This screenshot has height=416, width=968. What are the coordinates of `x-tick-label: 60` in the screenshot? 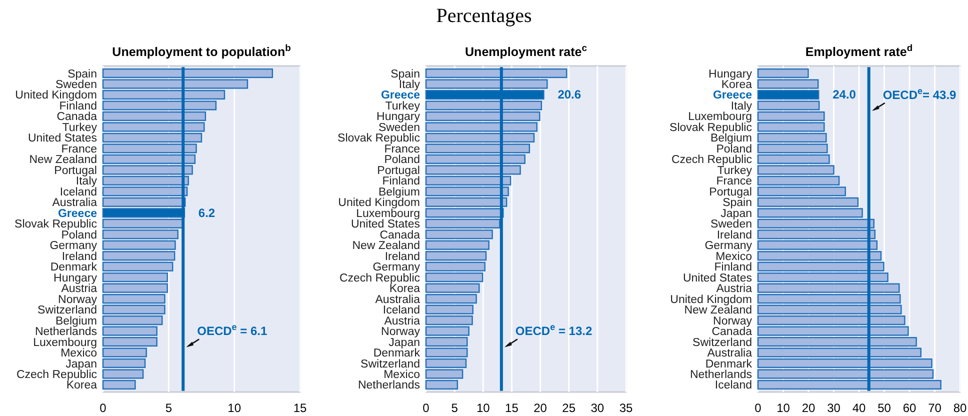 It's located at (909, 408).